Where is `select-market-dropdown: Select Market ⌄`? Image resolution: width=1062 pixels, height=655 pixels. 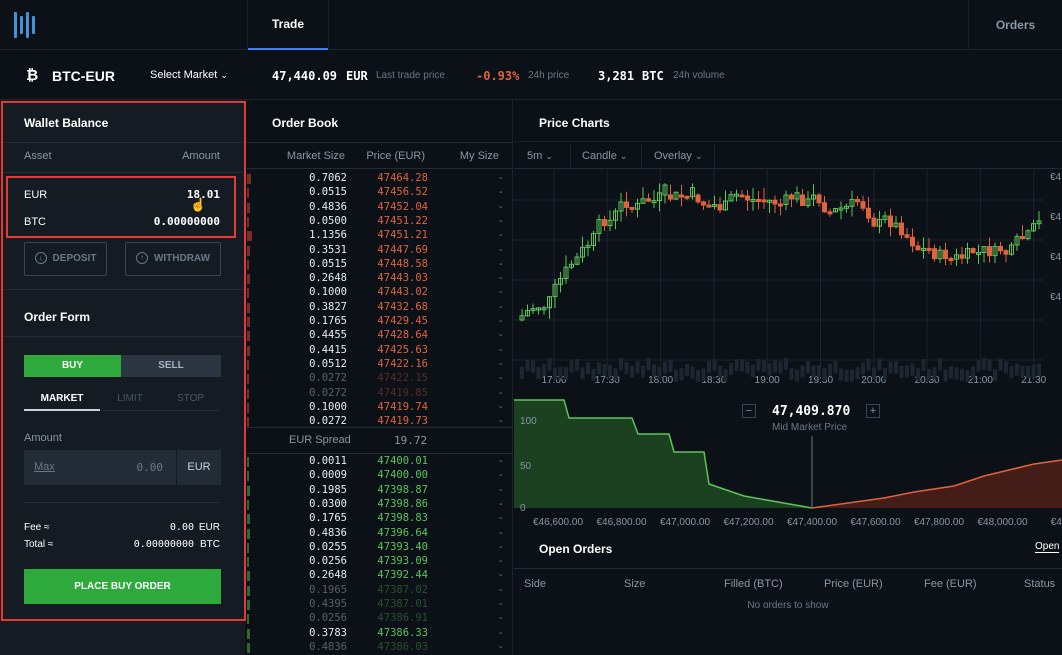 select-market-dropdown: Select Market ⌄ is located at coordinates (189, 75).